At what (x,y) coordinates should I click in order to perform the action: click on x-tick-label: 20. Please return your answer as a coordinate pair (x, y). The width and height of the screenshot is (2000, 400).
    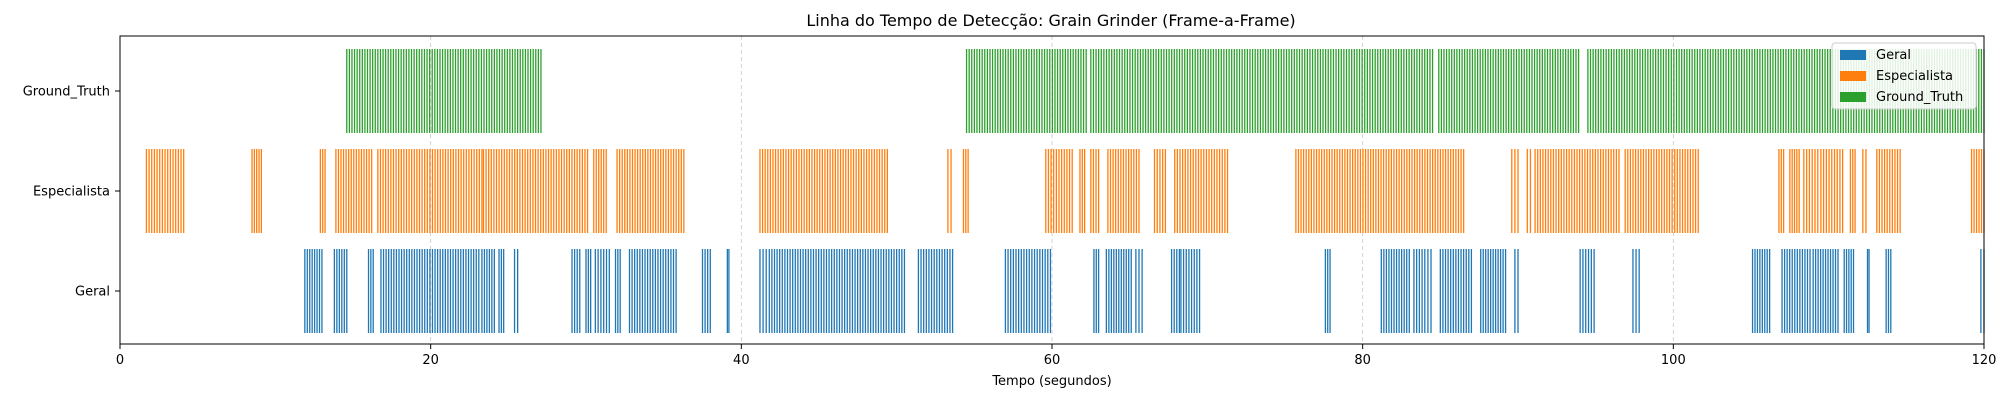
    Looking at the image, I should click on (430, 360).